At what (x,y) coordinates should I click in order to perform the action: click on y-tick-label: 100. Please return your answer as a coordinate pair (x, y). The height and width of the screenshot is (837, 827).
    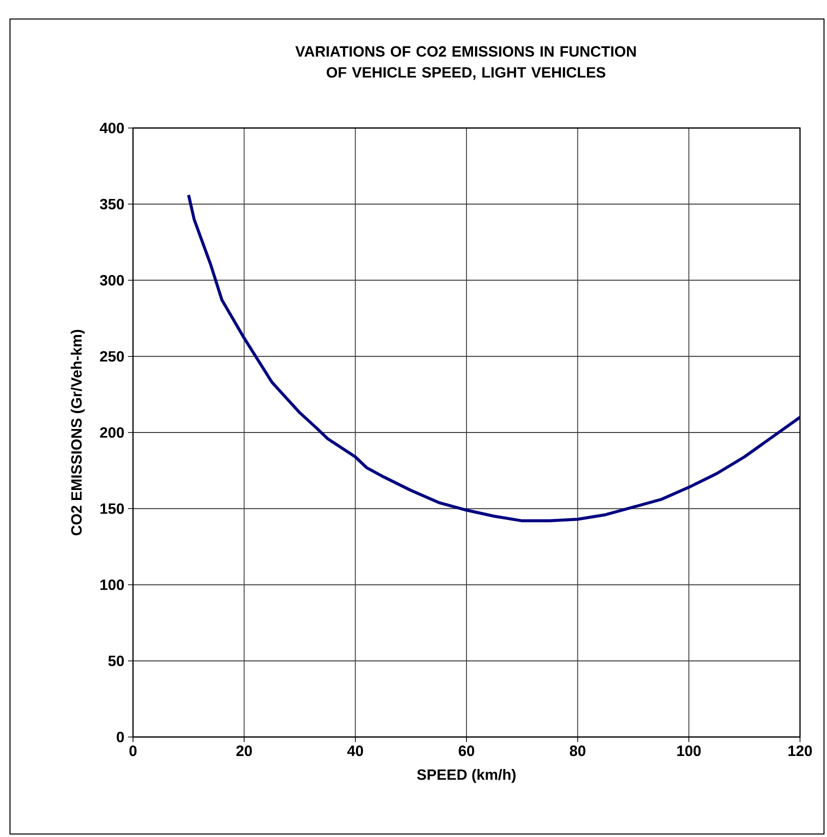
    Looking at the image, I should click on (112, 584).